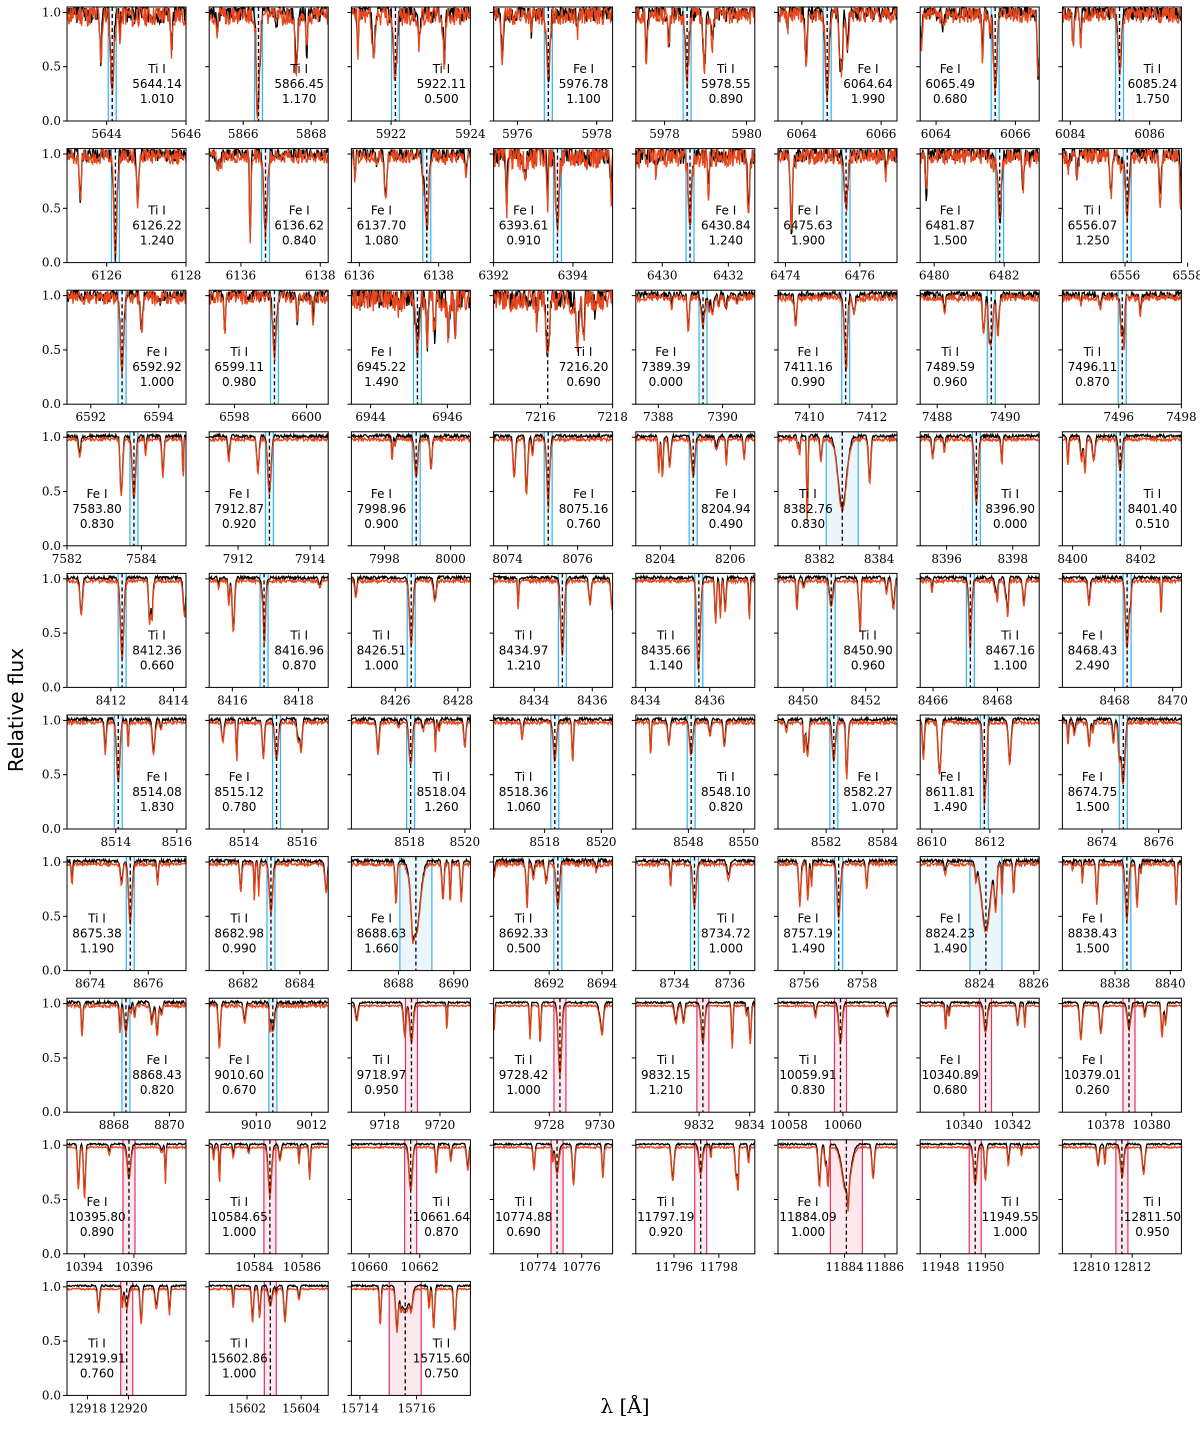 The width and height of the screenshot is (1200, 1431). I want to click on x-tick-label: 8398, so click(1012, 559).